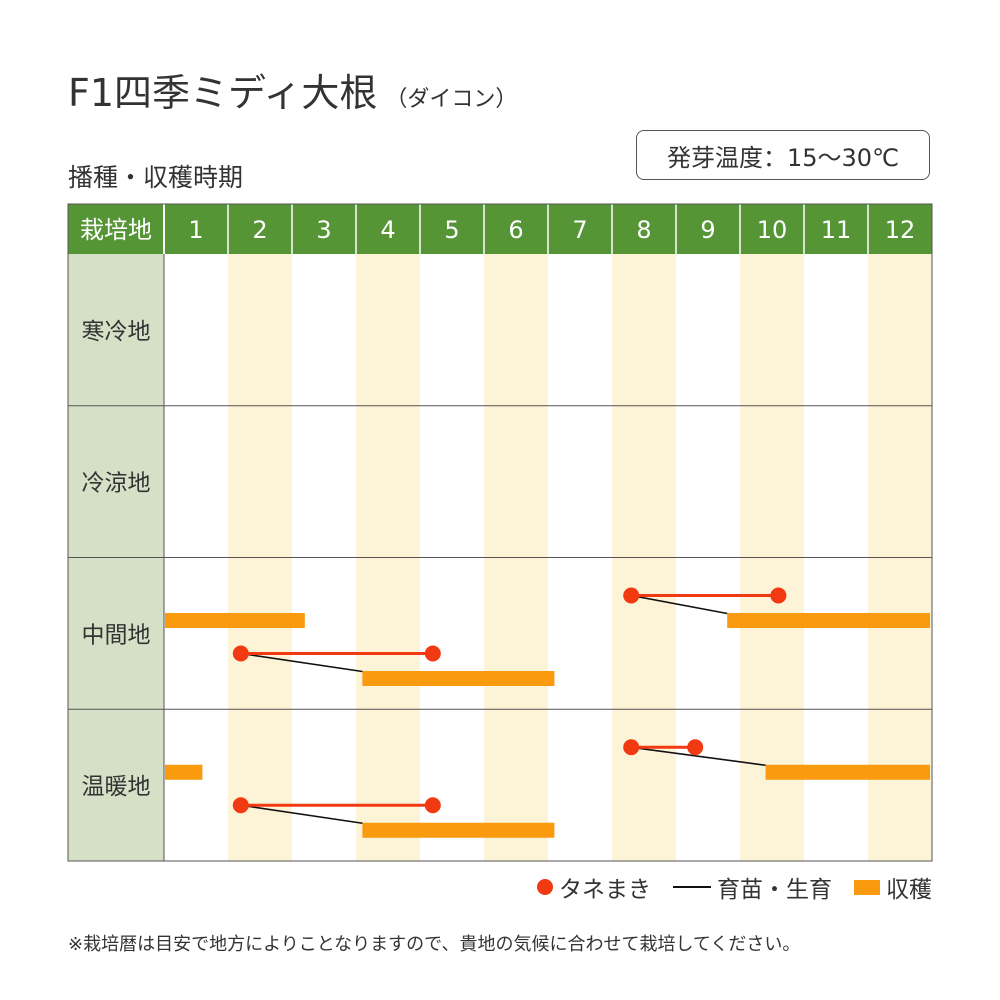 This screenshot has height=1000, width=1000. Describe the element at coordinates (451, 99) in the screenshot. I see `title-sub: （ダイコン）` at that location.